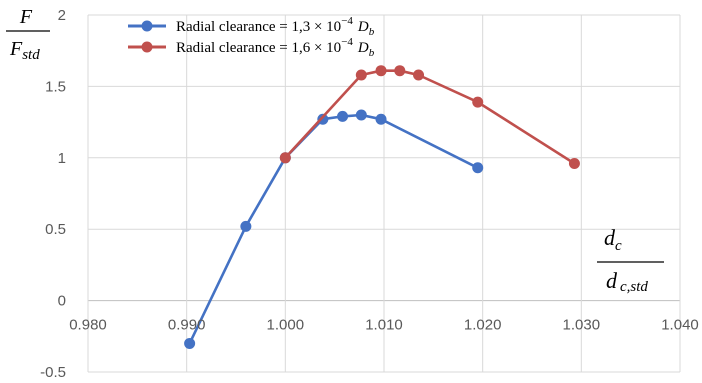 Image resolution: width=702 pixels, height=383 pixels. What do you see at coordinates (24, 50) in the screenshot?
I see `y-label-denominator: Fstd` at bounding box center [24, 50].